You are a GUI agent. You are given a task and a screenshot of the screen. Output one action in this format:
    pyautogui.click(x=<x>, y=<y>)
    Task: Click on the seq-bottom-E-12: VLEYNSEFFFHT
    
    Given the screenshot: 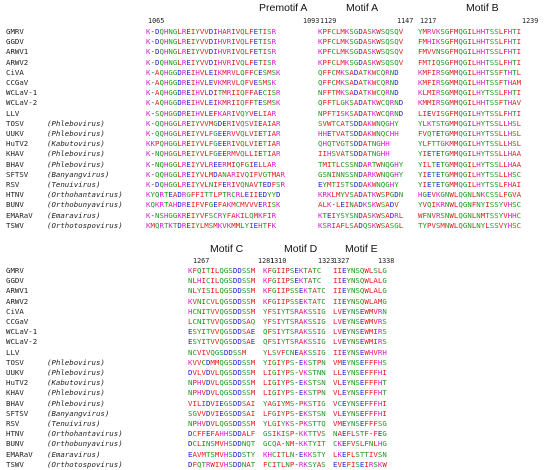 What is the action you would take?
    pyautogui.click(x=360, y=393)
    